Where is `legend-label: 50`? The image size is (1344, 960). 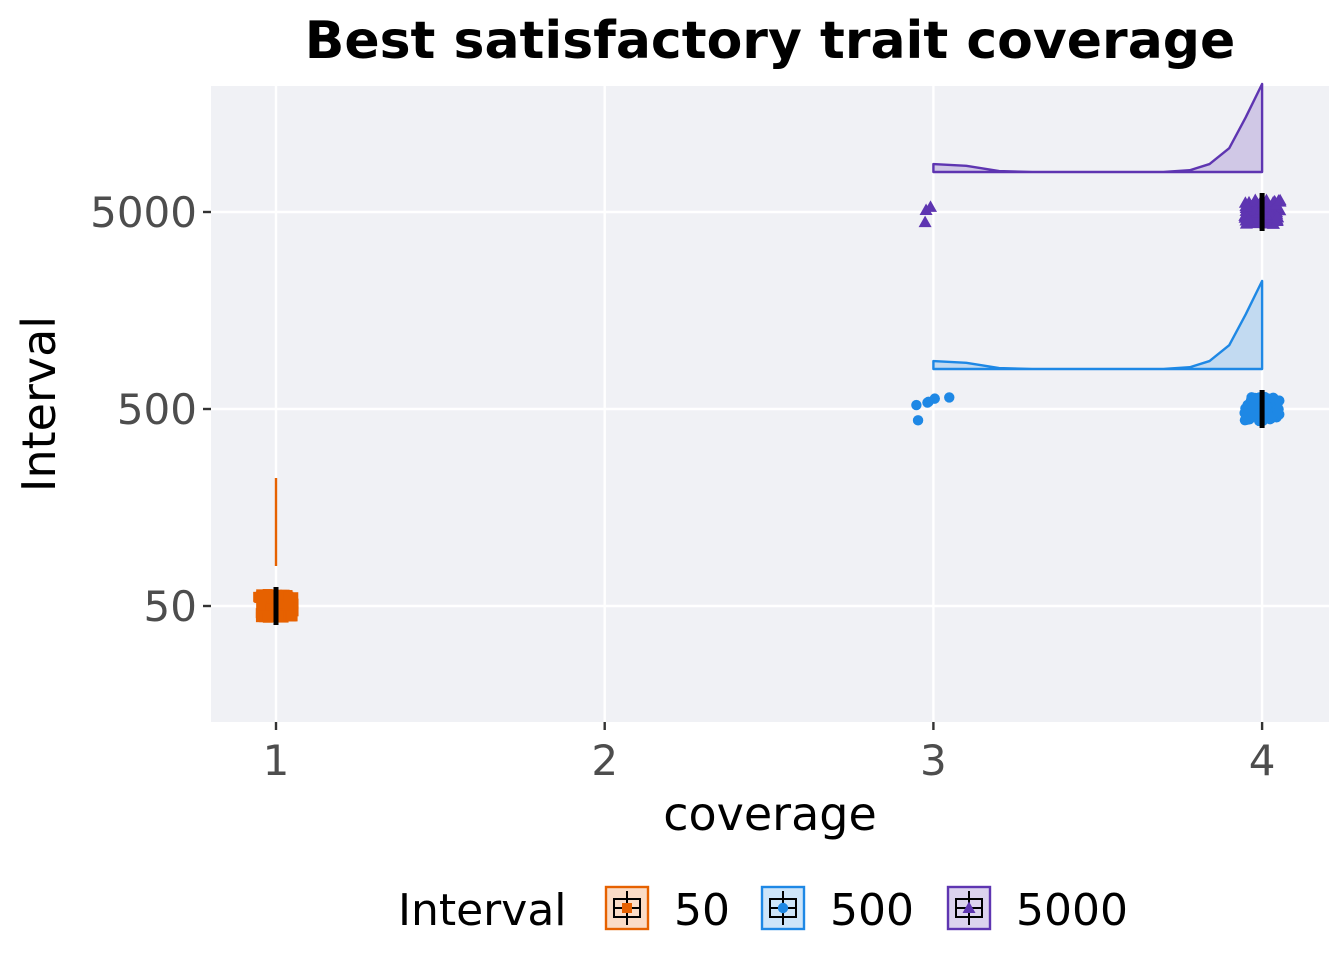 legend-label: 50 is located at coordinates (702, 910).